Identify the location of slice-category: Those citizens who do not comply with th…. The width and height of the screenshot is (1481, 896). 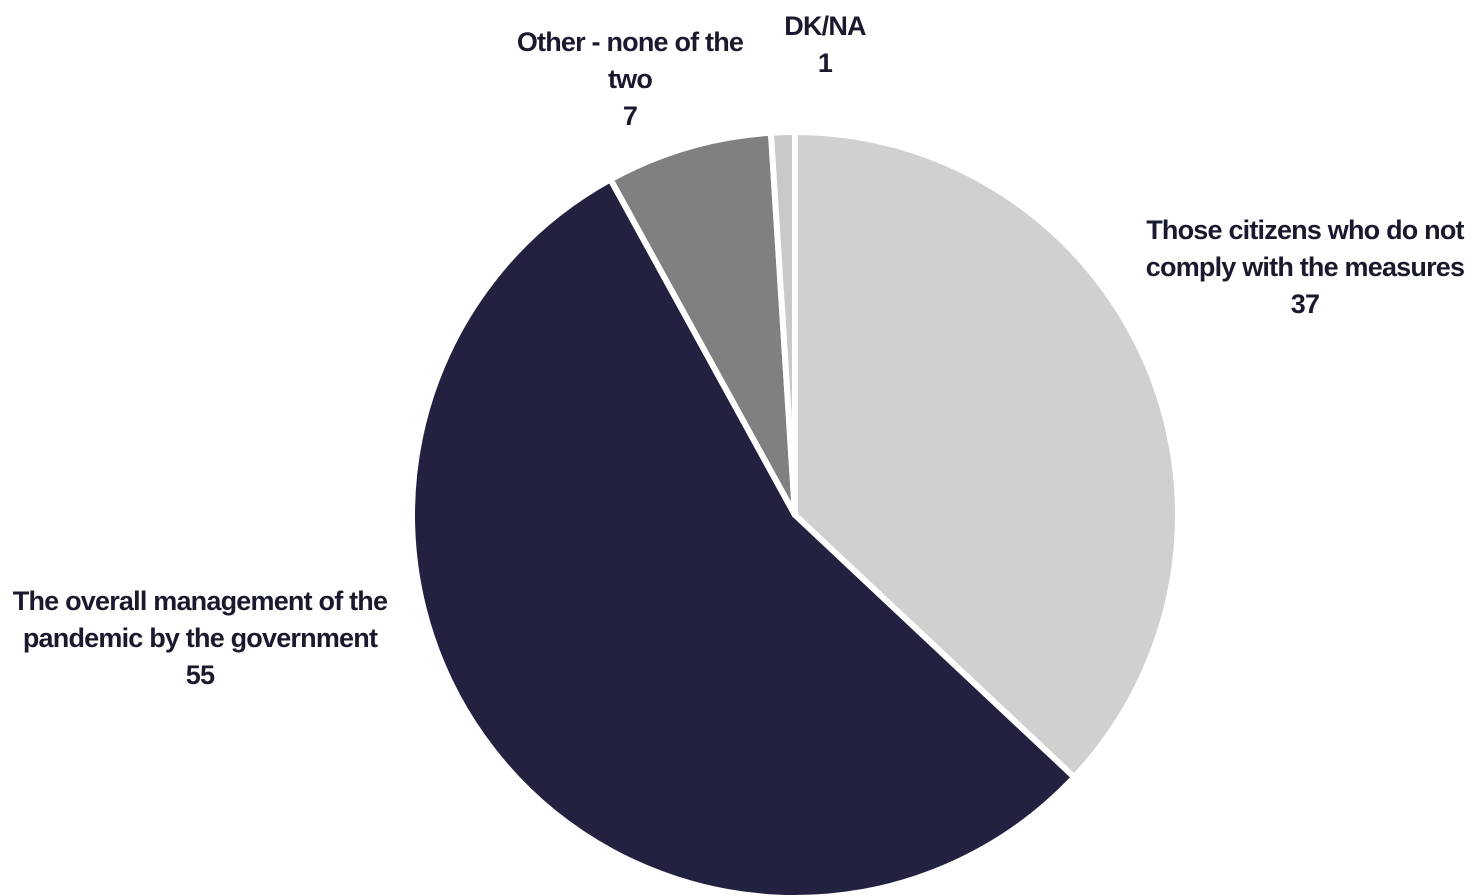
(1305, 248).